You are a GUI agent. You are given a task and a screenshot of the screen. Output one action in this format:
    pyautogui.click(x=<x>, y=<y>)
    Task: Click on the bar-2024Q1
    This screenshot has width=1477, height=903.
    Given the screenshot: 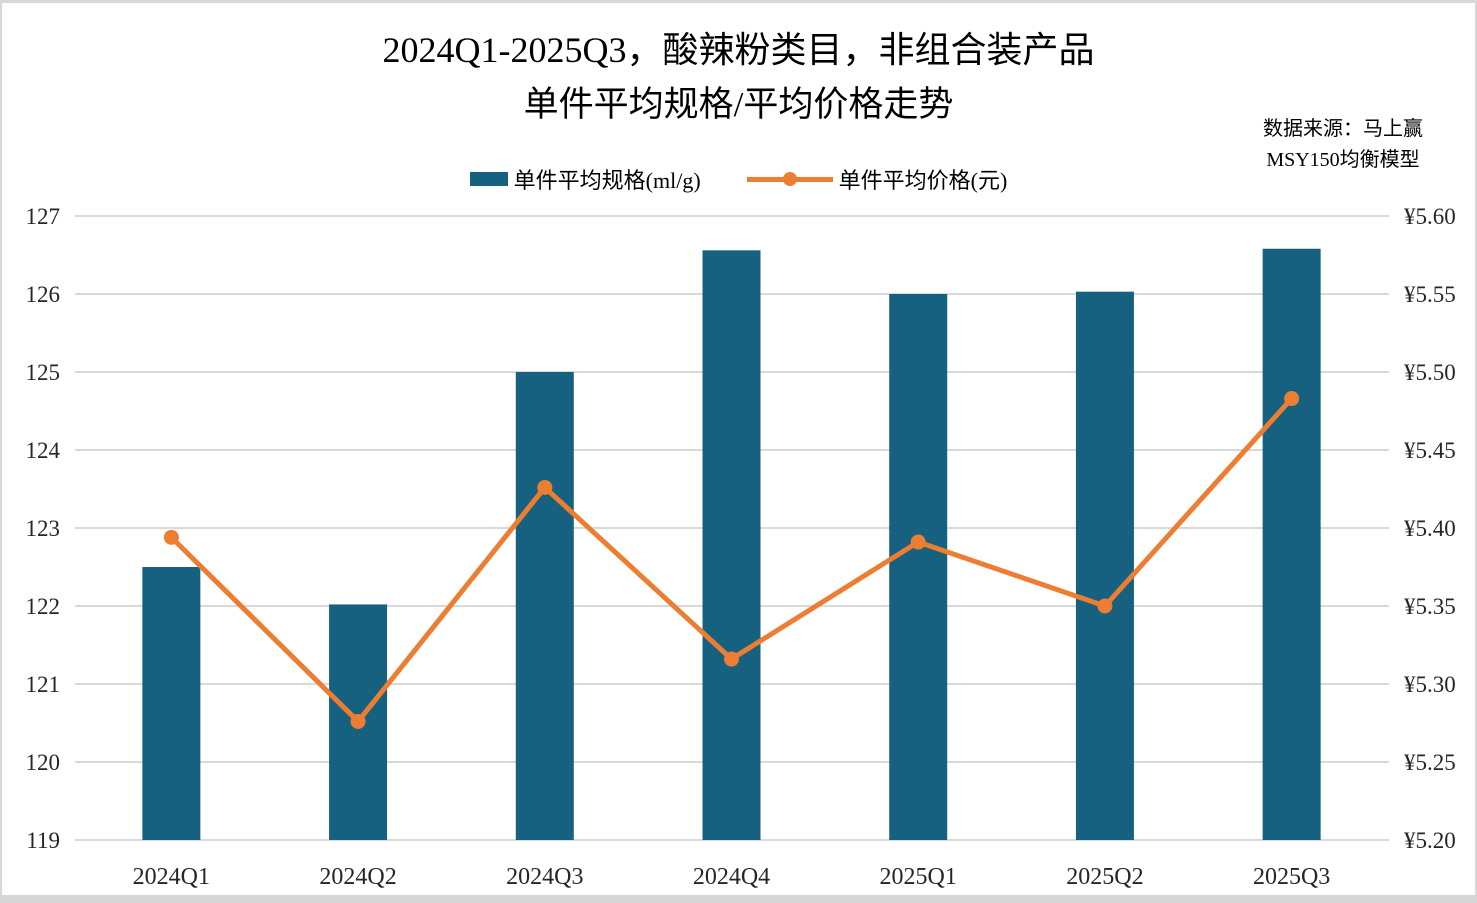 What is the action you would take?
    pyautogui.click(x=171, y=703)
    